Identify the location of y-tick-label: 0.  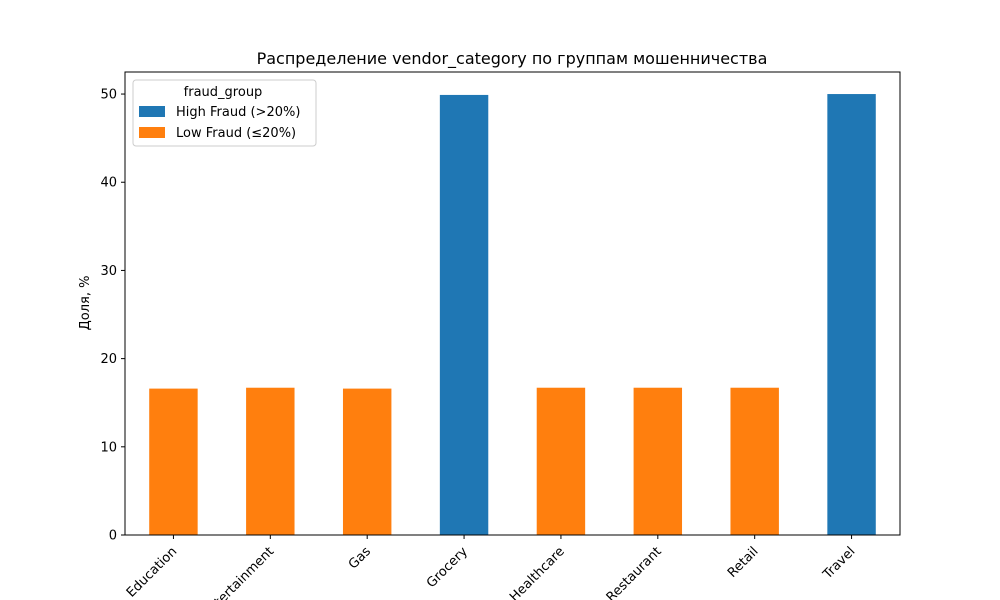
(113, 536).